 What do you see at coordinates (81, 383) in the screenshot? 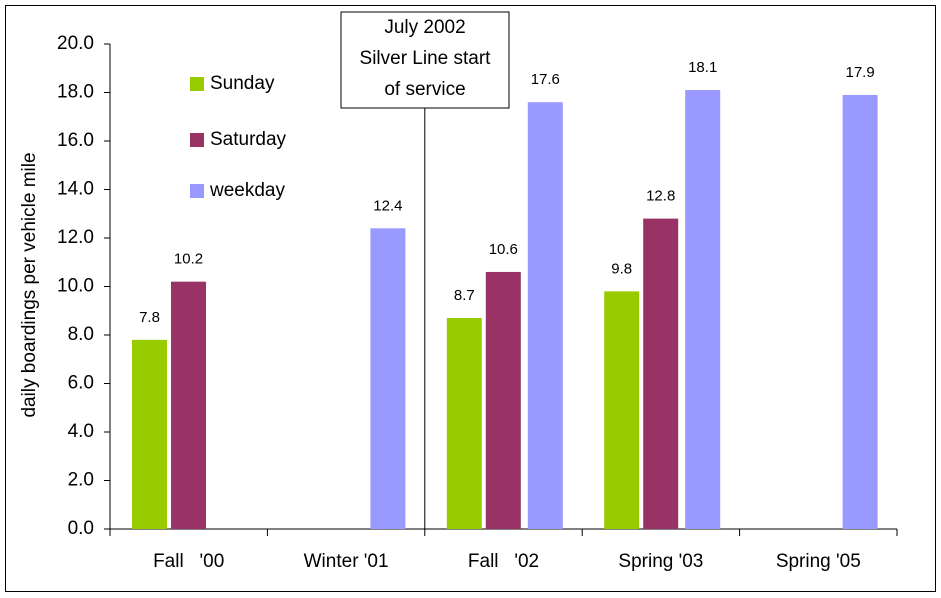
I see `y-tick-label: 6.0` at bounding box center [81, 383].